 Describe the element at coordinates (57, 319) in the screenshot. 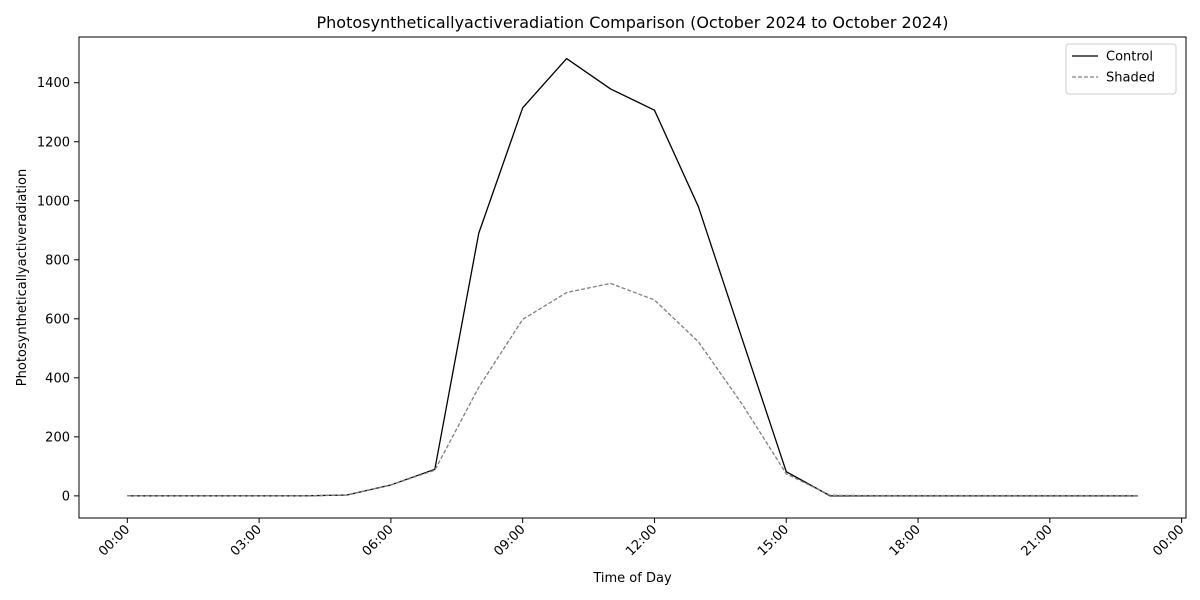

I see `y-tick-label: 600` at that location.